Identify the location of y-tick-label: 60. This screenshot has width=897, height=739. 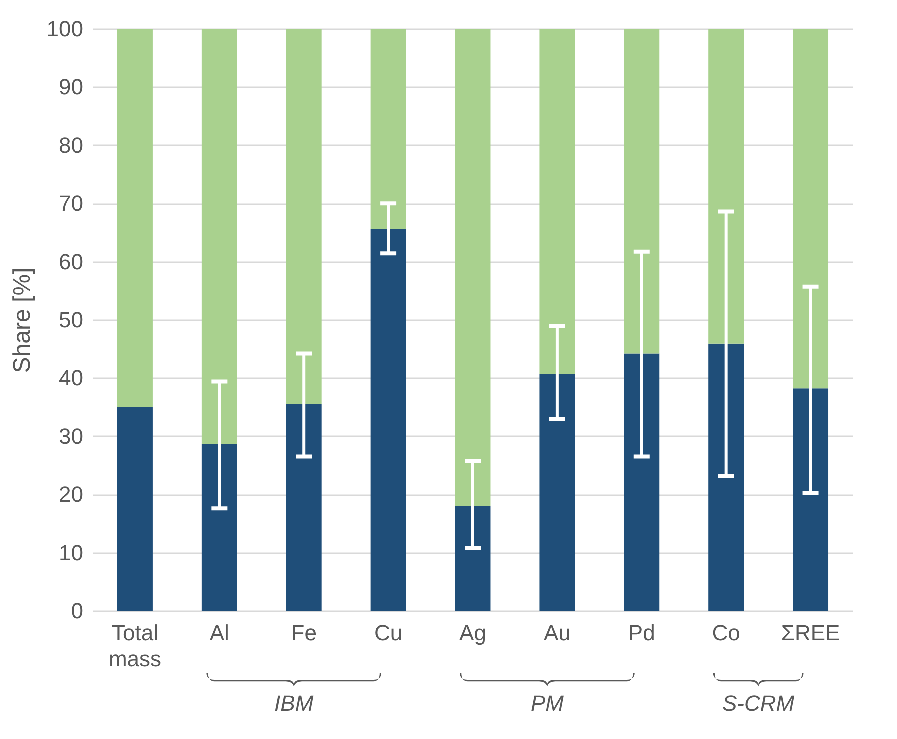
(71, 261).